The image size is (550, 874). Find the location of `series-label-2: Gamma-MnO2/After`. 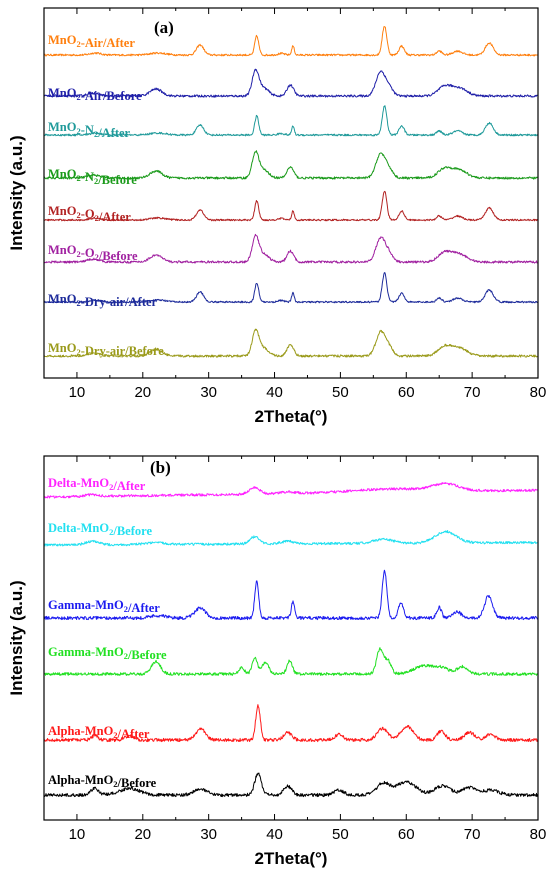

series-label-2: Gamma-MnO2/After is located at coordinates (104, 606).